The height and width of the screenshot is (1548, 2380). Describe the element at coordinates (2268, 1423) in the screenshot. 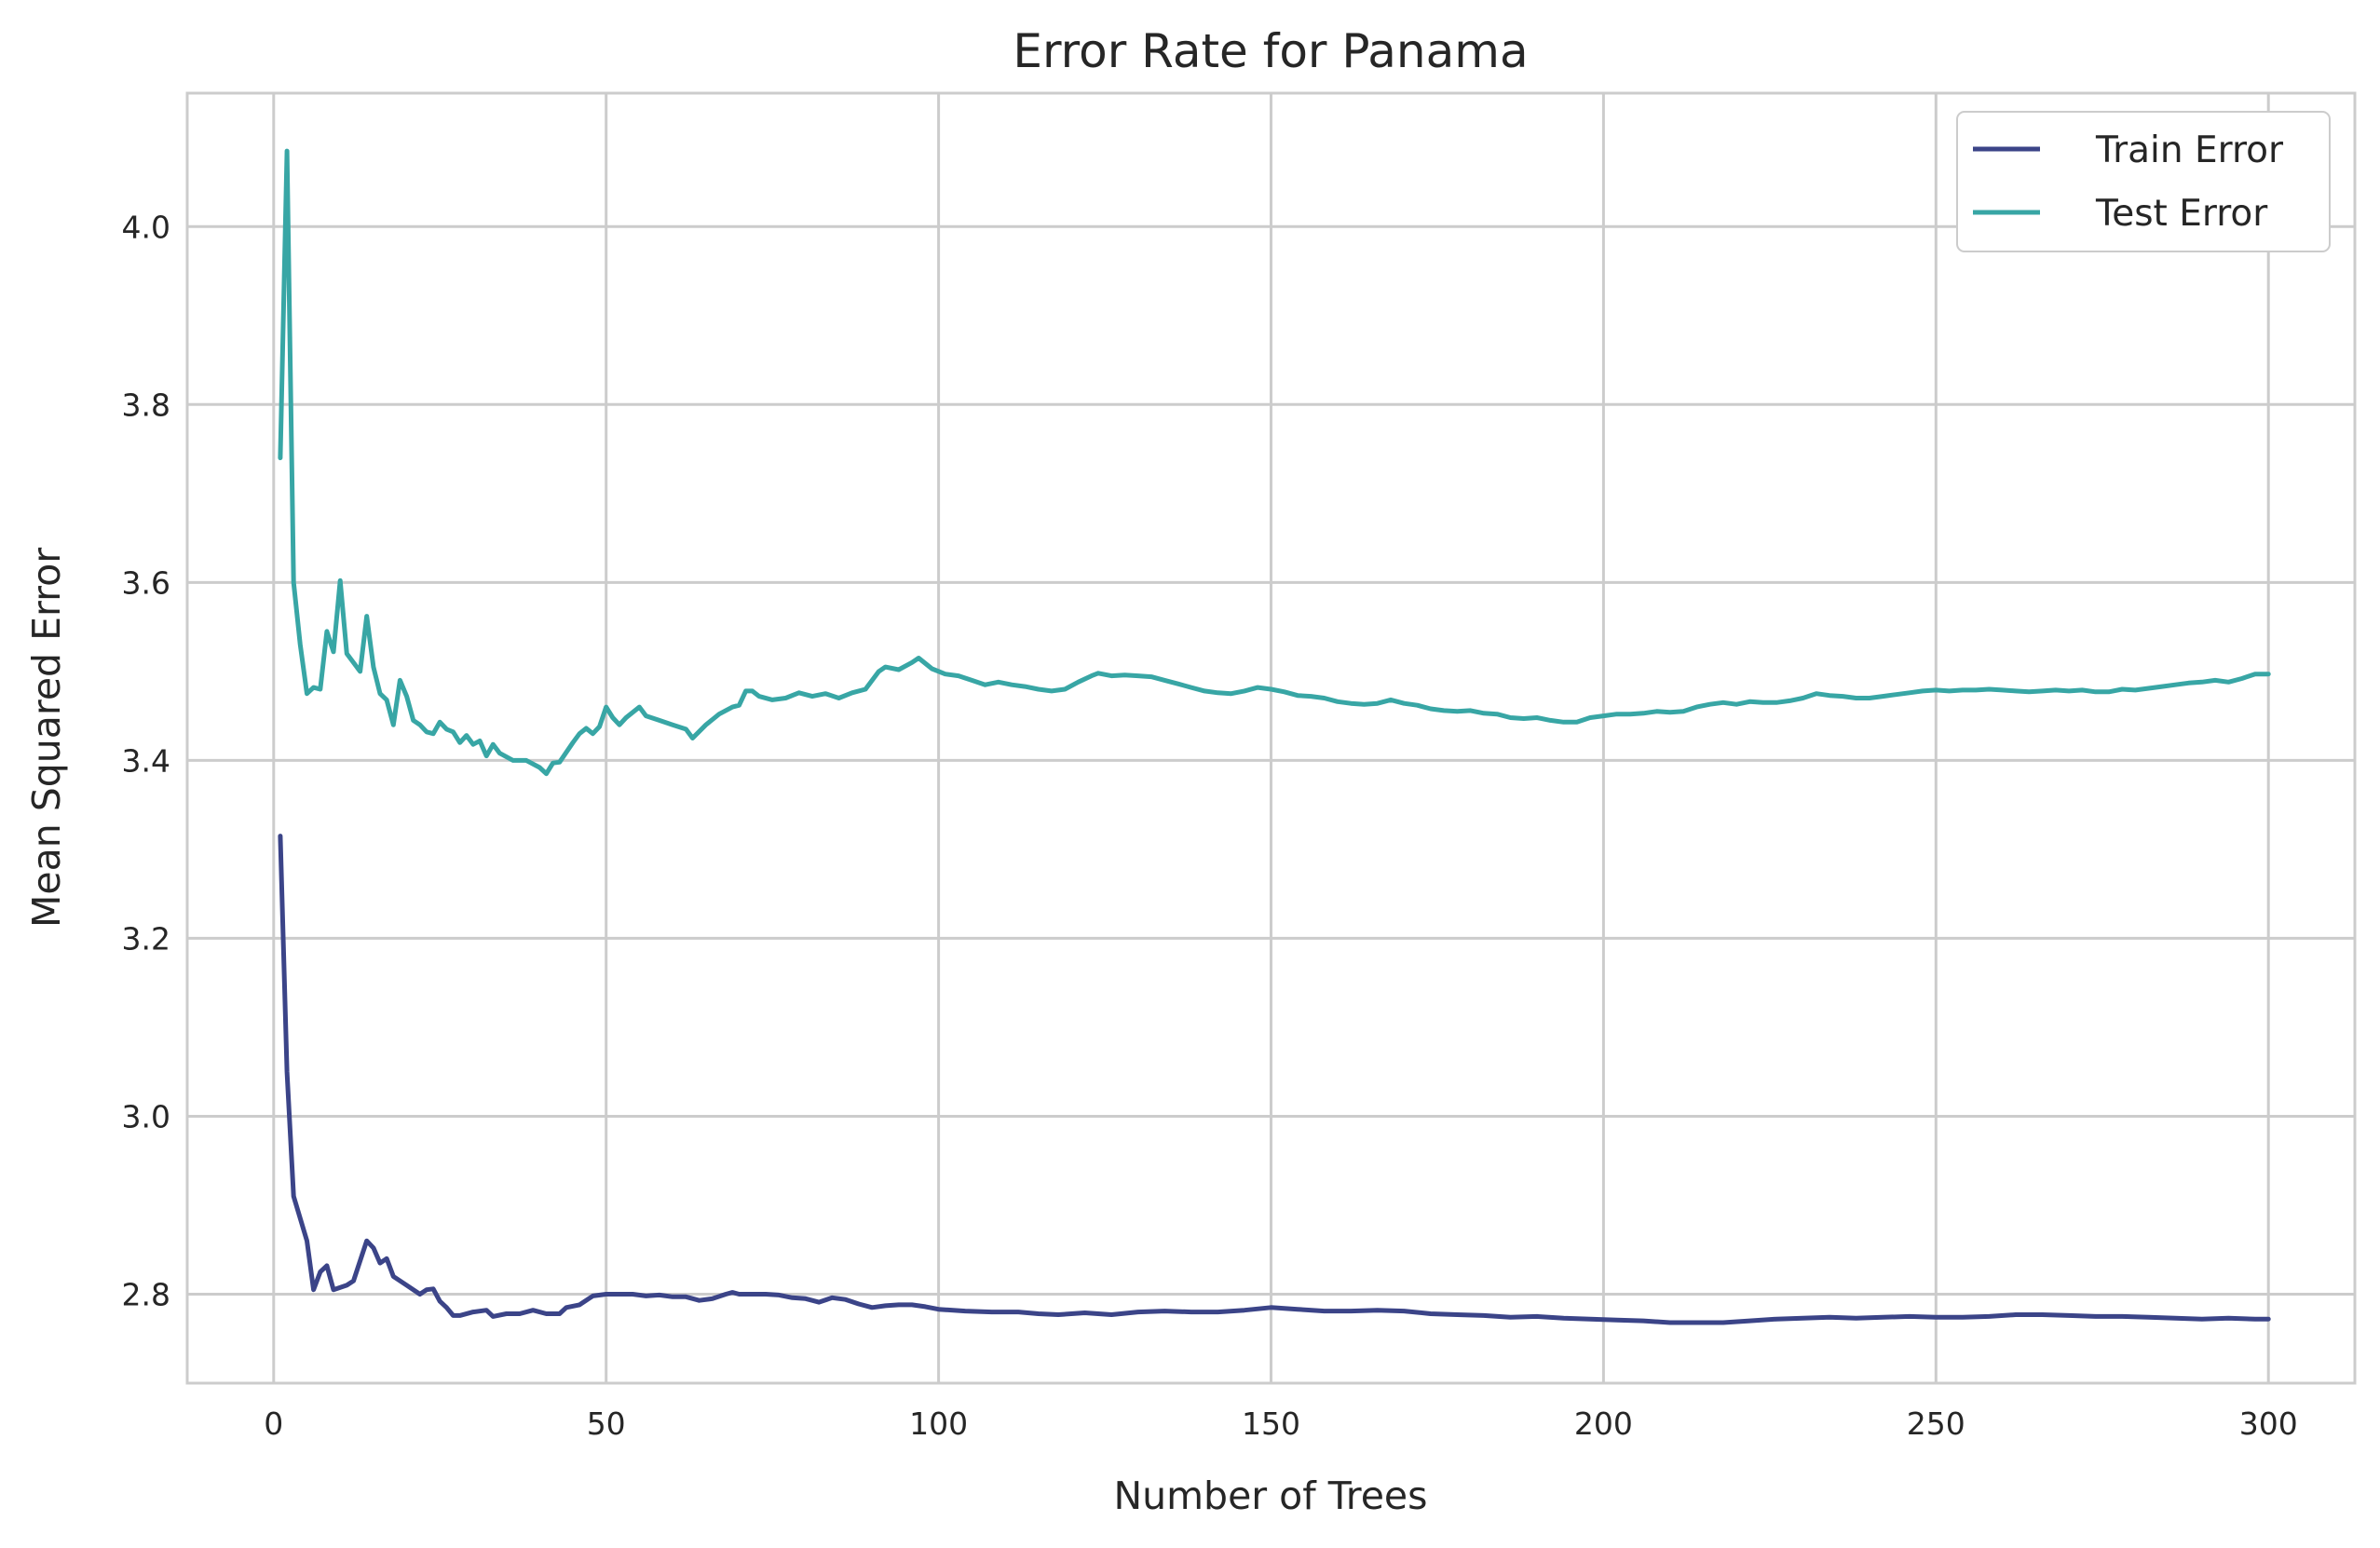

I see `x-tick-label: 300` at that location.